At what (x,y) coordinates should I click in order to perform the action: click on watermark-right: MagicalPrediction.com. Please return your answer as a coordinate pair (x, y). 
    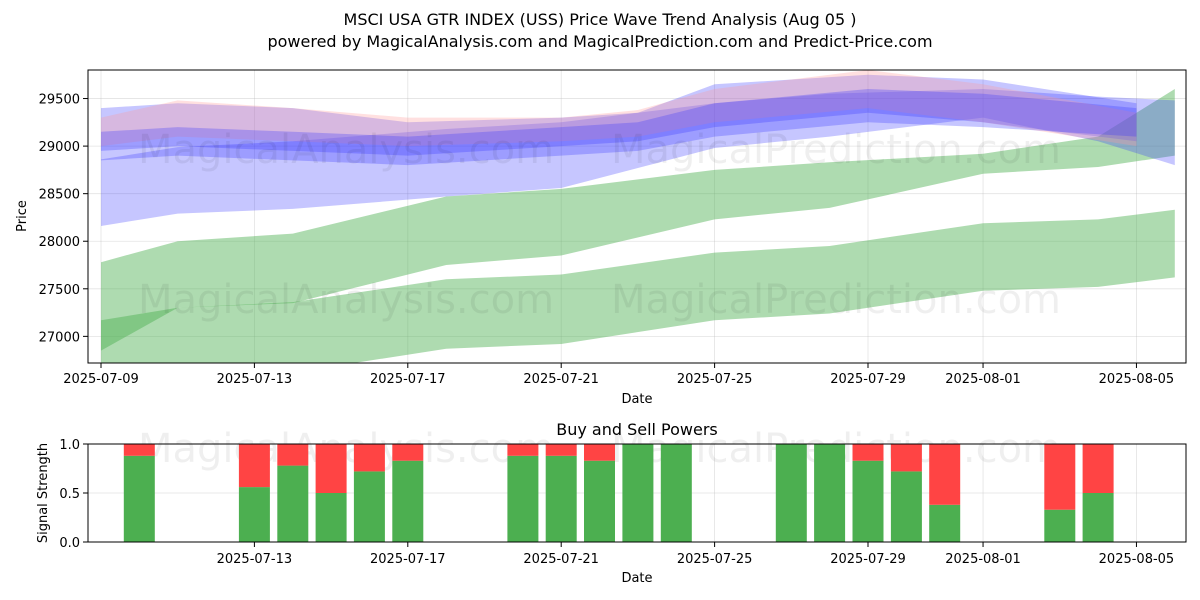
    Looking at the image, I should click on (836, 300).